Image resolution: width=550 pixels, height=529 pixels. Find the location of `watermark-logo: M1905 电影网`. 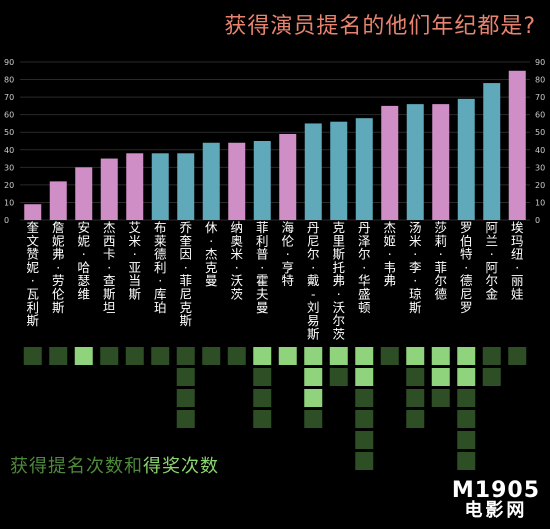

watermark-logo: M1905 电影网 is located at coordinates (496, 500).